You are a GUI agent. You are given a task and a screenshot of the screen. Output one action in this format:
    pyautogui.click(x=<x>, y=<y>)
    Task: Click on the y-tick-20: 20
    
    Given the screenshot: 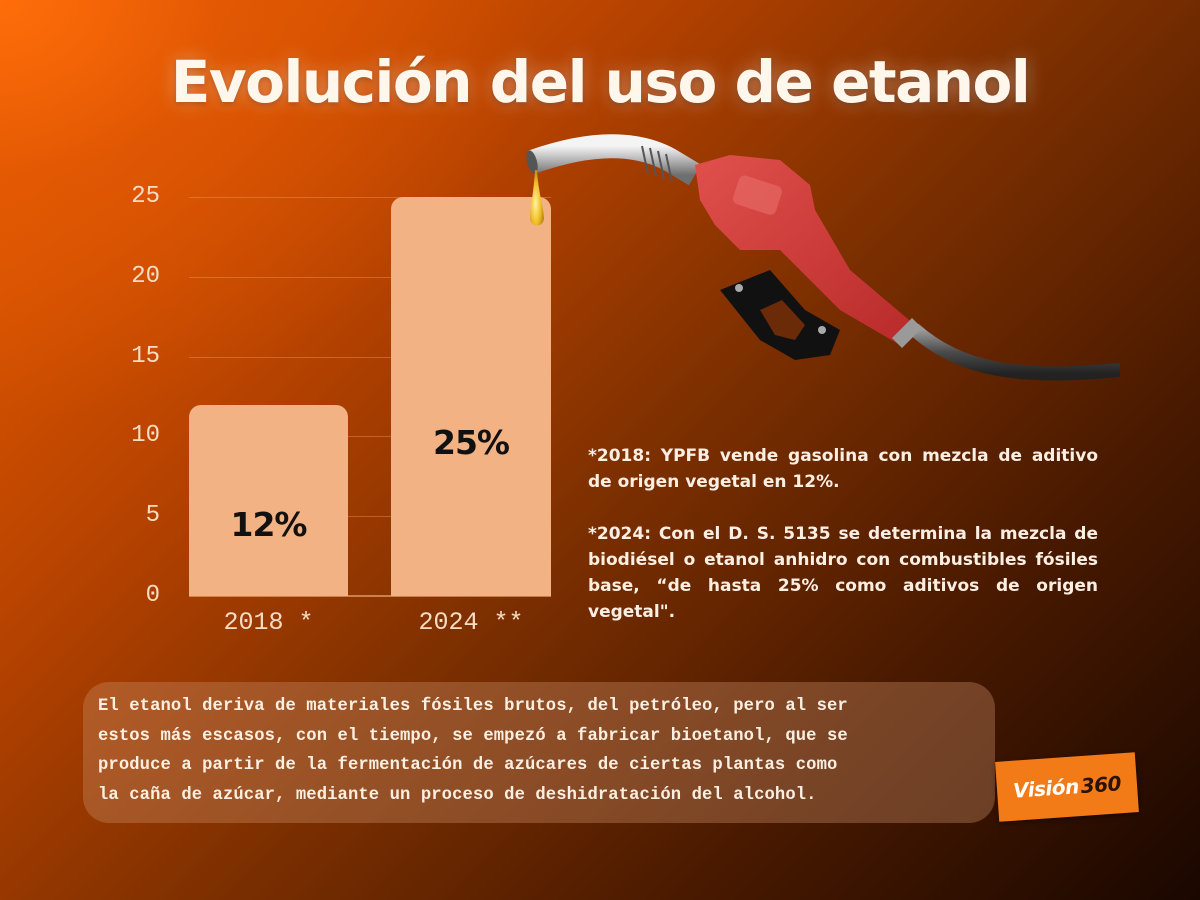 What is the action you would take?
    pyautogui.click(x=145, y=276)
    